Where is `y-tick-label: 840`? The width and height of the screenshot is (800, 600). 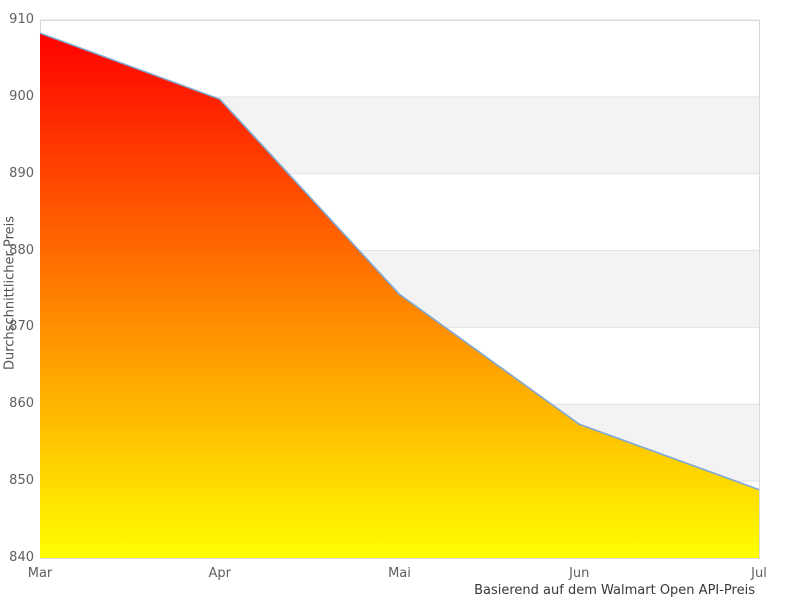
y-tick-label: 840 is located at coordinates (21, 557).